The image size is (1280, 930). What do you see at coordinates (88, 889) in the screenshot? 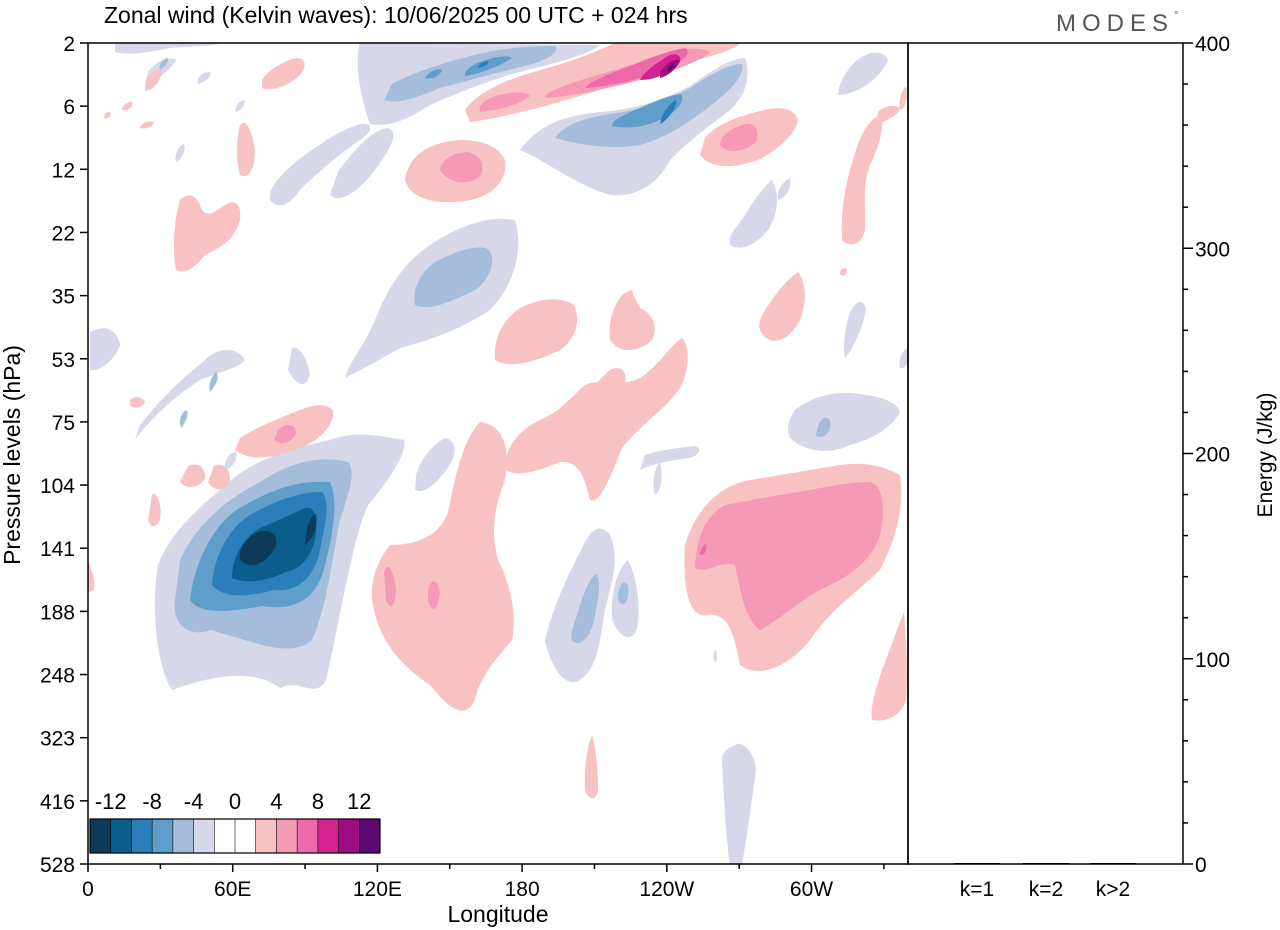
I see `x-tick-label: 0` at bounding box center [88, 889].